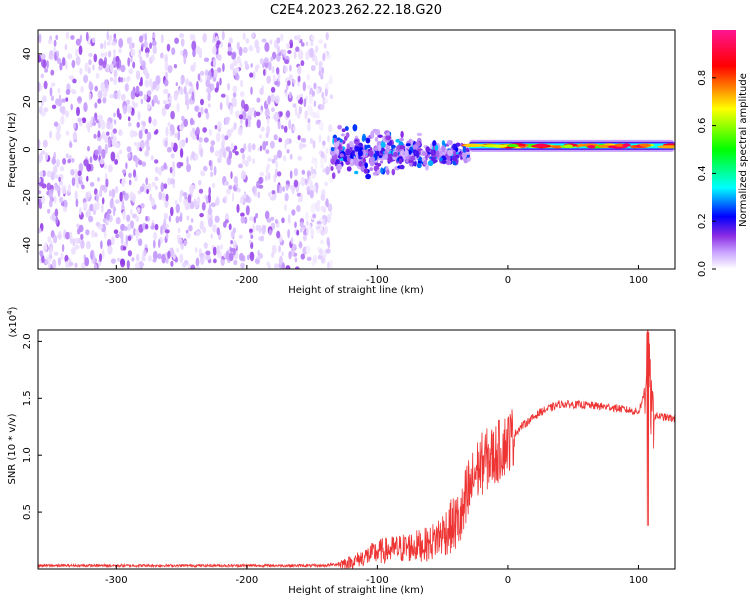 The width and height of the screenshot is (750, 600). Describe the element at coordinates (27, 101) in the screenshot. I see `y-tick-label: 20` at that location.